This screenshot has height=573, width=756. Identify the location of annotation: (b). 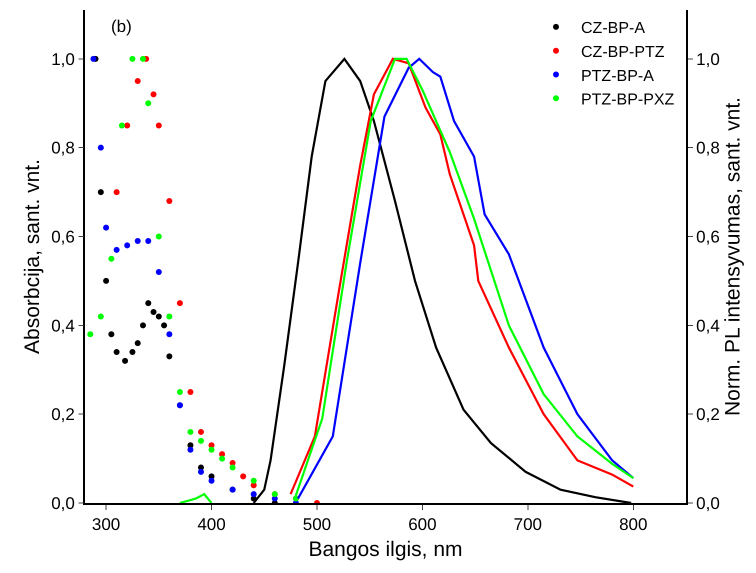
(121, 26).